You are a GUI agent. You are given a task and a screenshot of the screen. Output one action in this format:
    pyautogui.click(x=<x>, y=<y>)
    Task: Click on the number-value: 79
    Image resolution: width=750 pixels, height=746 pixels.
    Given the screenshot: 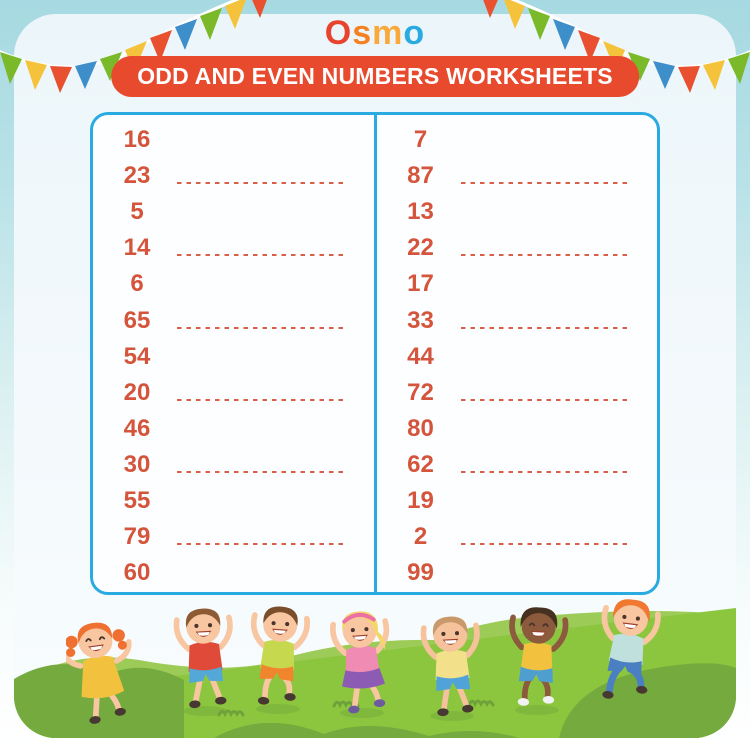 What is the action you would take?
    pyautogui.click(x=137, y=537)
    